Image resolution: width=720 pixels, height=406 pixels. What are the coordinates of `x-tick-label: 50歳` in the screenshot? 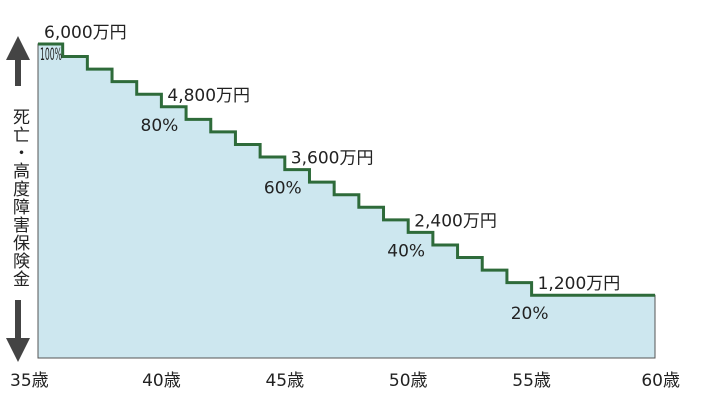 It's located at (408, 381).